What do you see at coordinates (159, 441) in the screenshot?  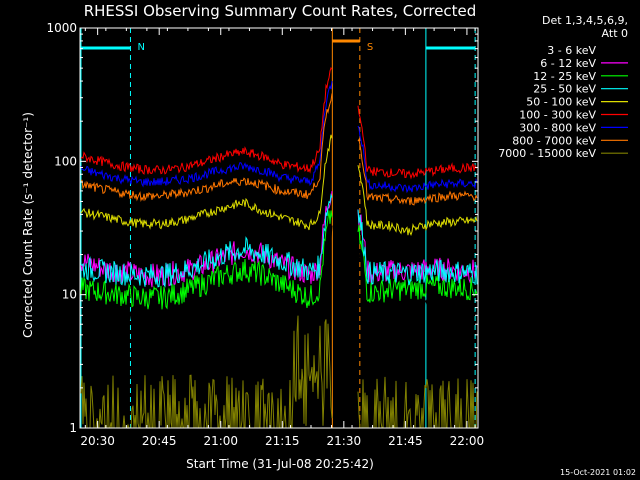 I see `x-tick-label: 20:45` at bounding box center [159, 441].